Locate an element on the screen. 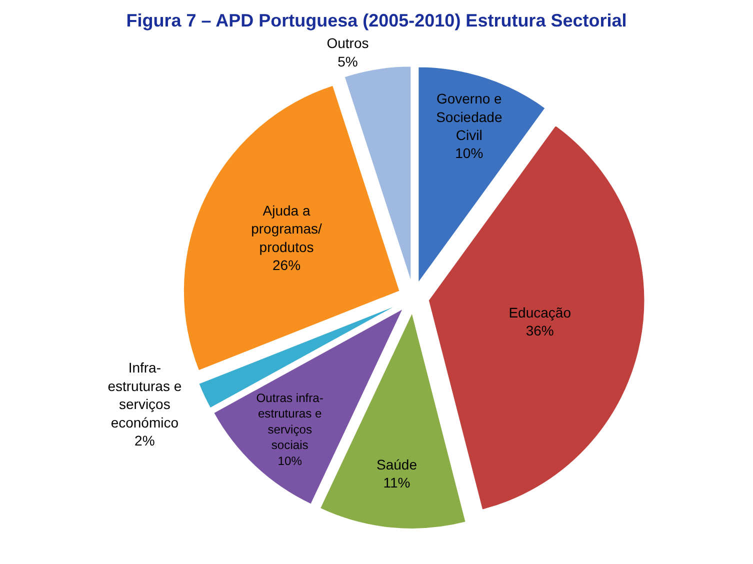  slice-label: Saúde is located at coordinates (397, 464).